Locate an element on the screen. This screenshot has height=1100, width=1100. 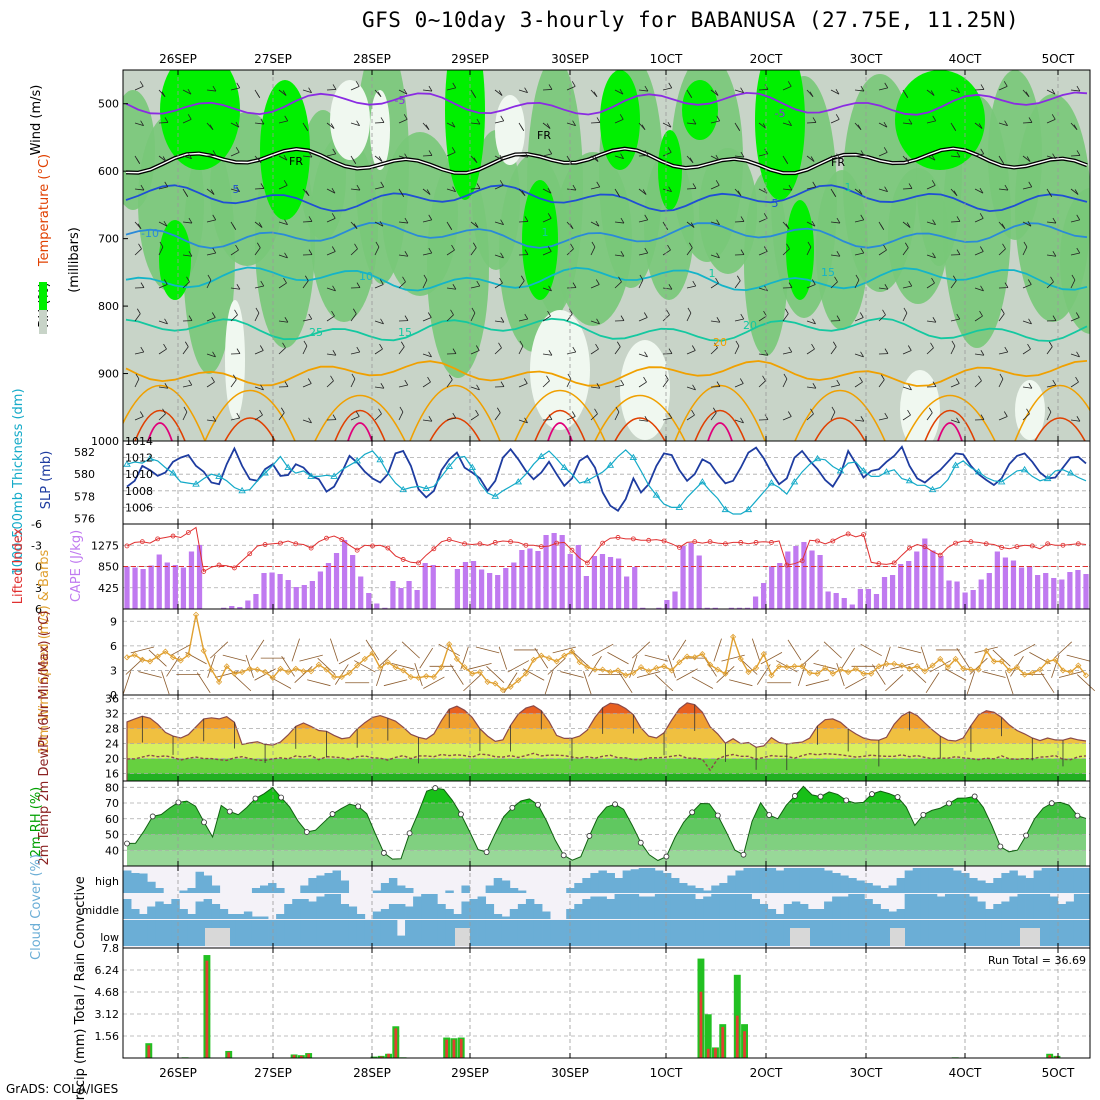
temp-tick-label: 28 is located at coordinates (112, 729).